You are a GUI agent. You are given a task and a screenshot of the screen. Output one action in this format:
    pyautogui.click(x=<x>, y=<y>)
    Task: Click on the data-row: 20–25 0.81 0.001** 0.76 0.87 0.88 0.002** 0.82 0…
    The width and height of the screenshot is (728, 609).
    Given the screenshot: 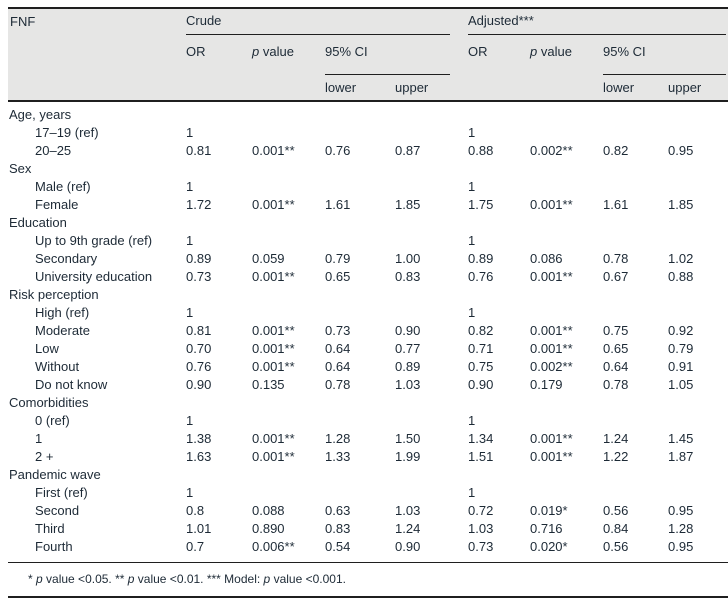 What is the action you would take?
    pyautogui.click(x=368, y=151)
    